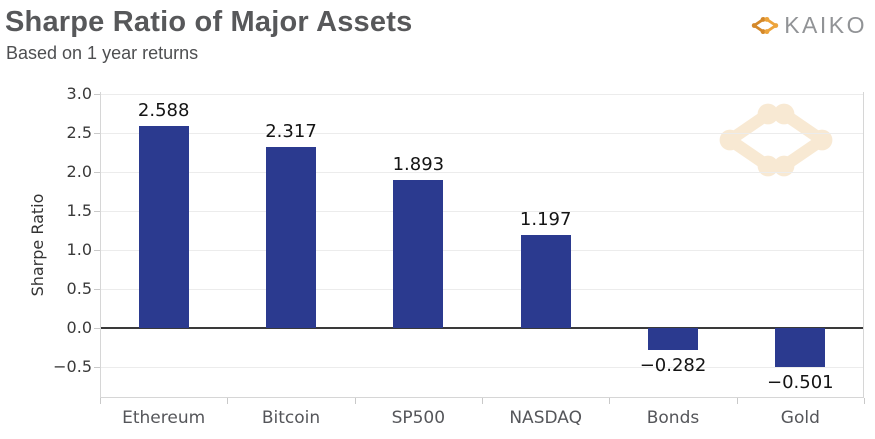  What do you see at coordinates (79, 288) in the screenshot?
I see `y-axis-tick-label: 0.5` at bounding box center [79, 288].